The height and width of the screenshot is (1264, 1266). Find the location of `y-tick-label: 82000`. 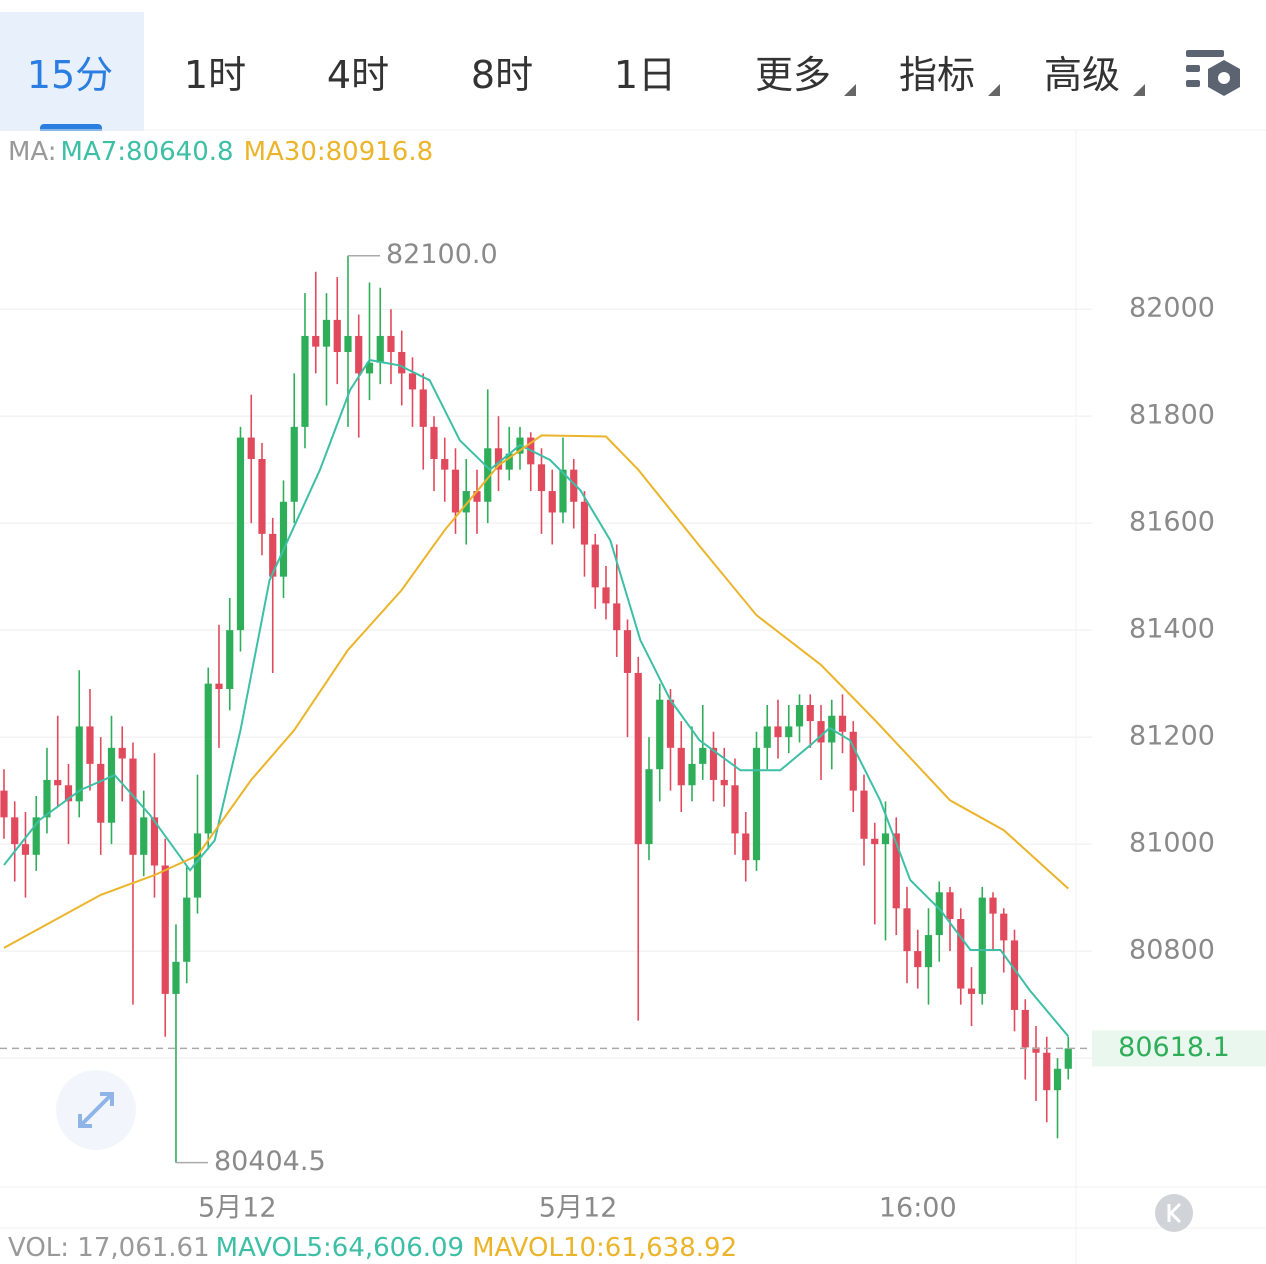

y-tick-label: 82000 is located at coordinates (1172, 308).